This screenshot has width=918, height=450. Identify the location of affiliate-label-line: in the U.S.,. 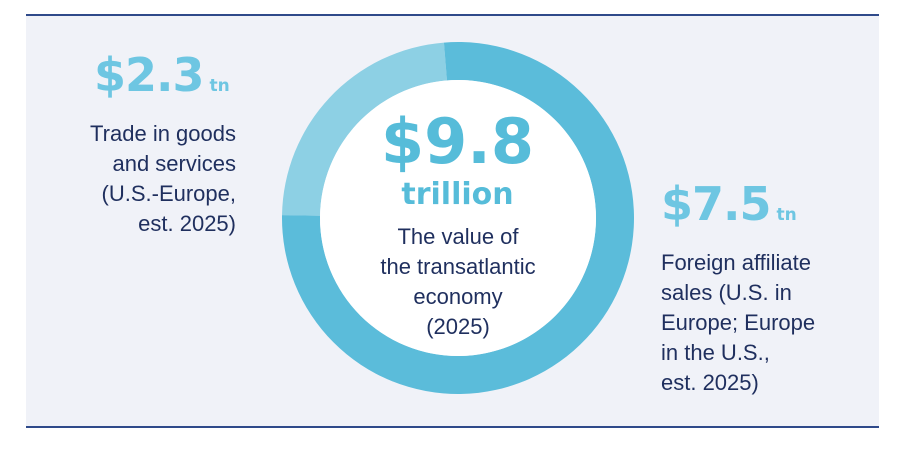
(715, 352).